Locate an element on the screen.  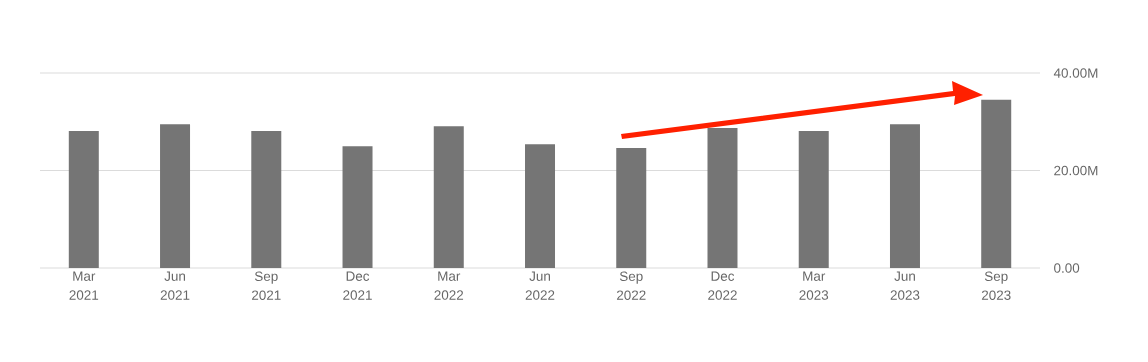
x-tick-label: Jun 2022 is located at coordinates (540, 285).